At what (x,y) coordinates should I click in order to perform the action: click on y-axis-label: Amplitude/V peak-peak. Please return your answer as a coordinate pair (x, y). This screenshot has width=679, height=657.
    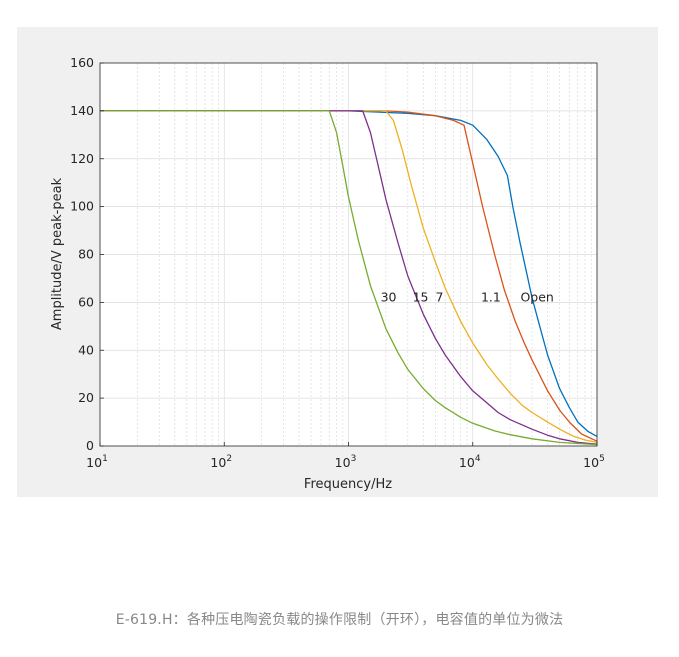
    Looking at the image, I should click on (57, 253).